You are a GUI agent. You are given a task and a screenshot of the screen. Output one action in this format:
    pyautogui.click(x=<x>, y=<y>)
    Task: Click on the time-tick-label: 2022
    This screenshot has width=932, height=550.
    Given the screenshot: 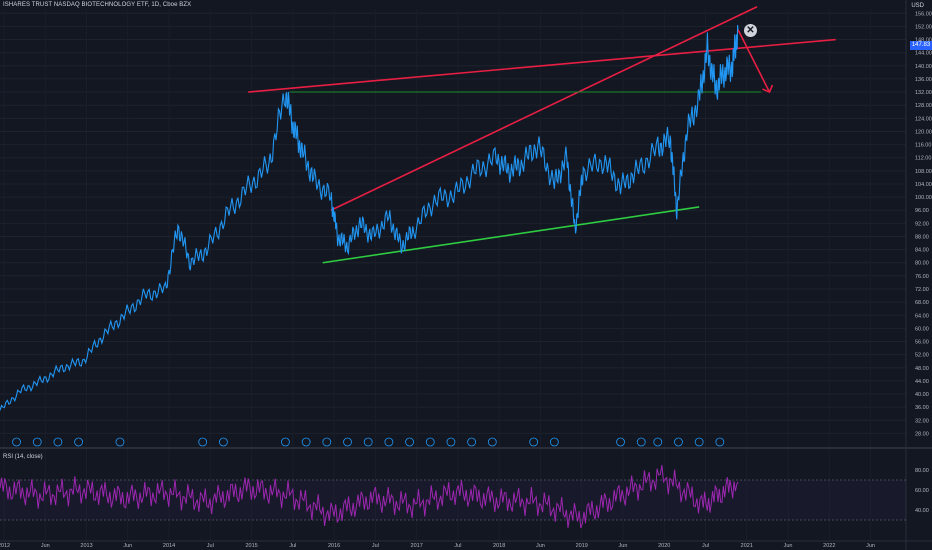 What is the action you would take?
    pyautogui.click(x=829, y=546)
    